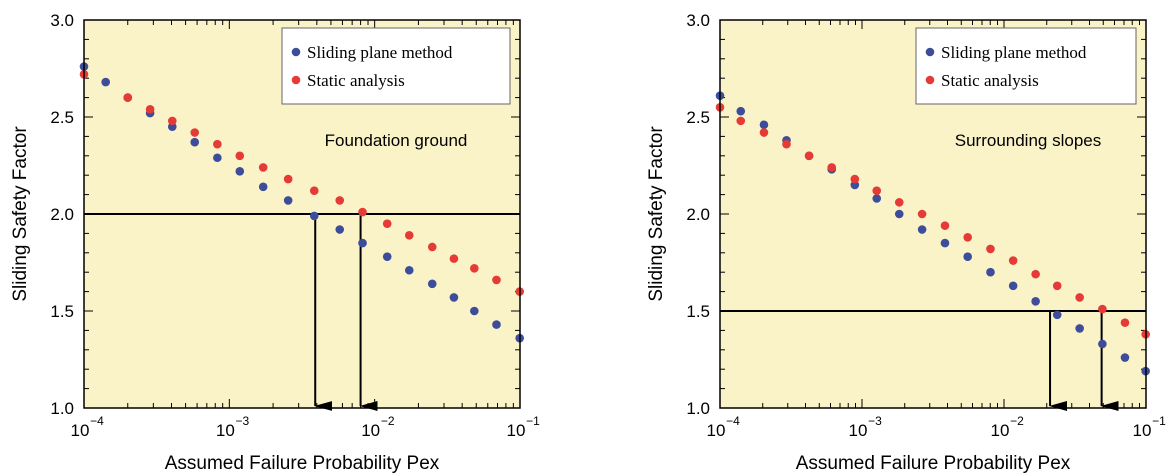 This screenshot has width=1168, height=474. I want to click on x-tick-exponent: −3, so click(242, 421).